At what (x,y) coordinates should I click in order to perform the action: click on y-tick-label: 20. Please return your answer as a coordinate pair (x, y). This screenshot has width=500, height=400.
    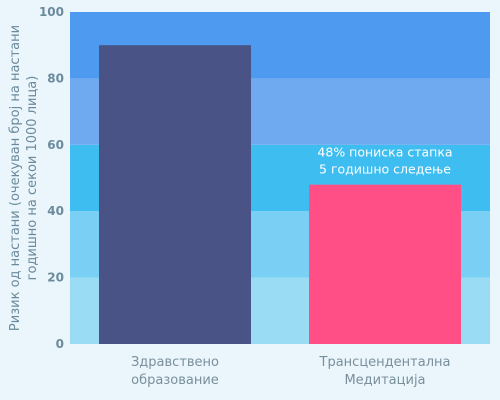
    Looking at the image, I should click on (55, 278).